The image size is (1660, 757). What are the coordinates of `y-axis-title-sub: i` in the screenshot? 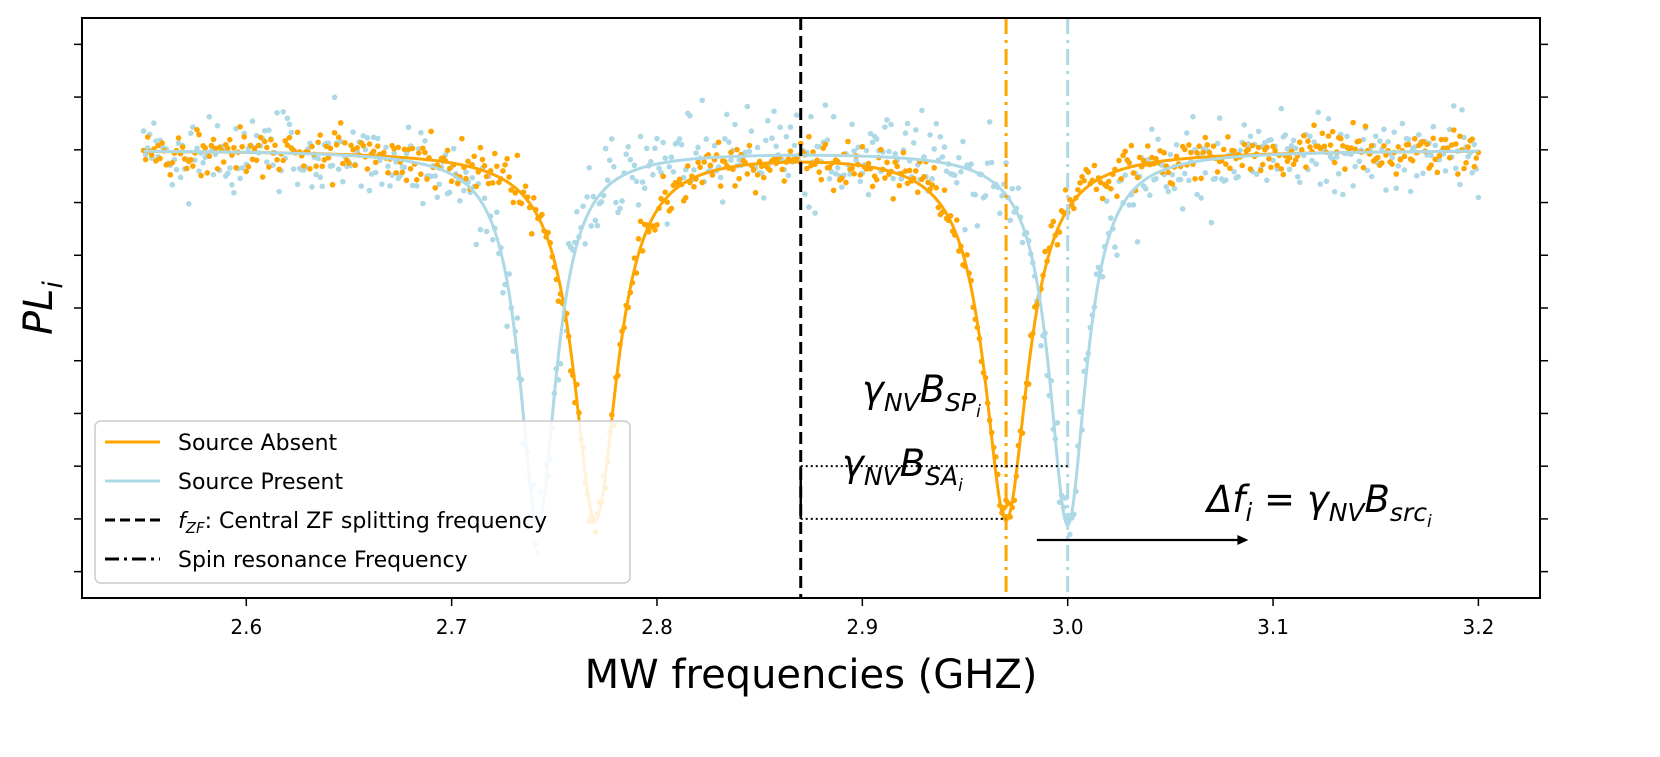 It's located at (53, 285).